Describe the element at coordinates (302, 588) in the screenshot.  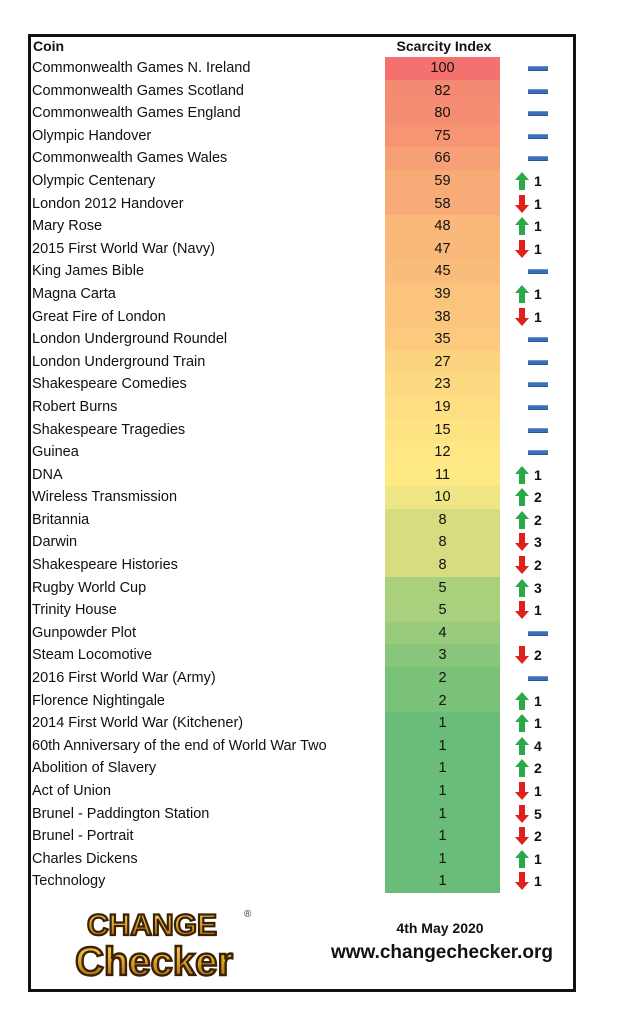
I see `table-row: Rugby World Cup 5 3` at that location.